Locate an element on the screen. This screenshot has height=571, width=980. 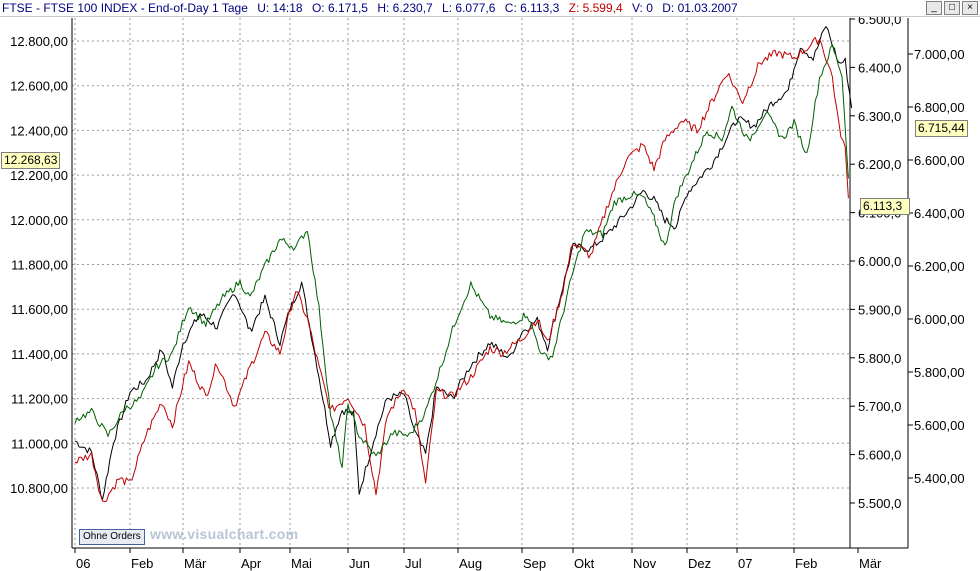
inner-right-tick-label: 5.800,0 is located at coordinates (879, 358).